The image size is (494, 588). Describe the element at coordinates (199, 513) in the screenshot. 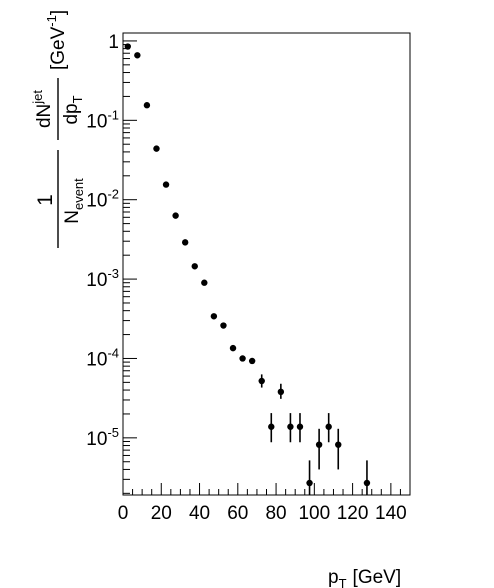

I see `x-tick-label: 40` at that location.